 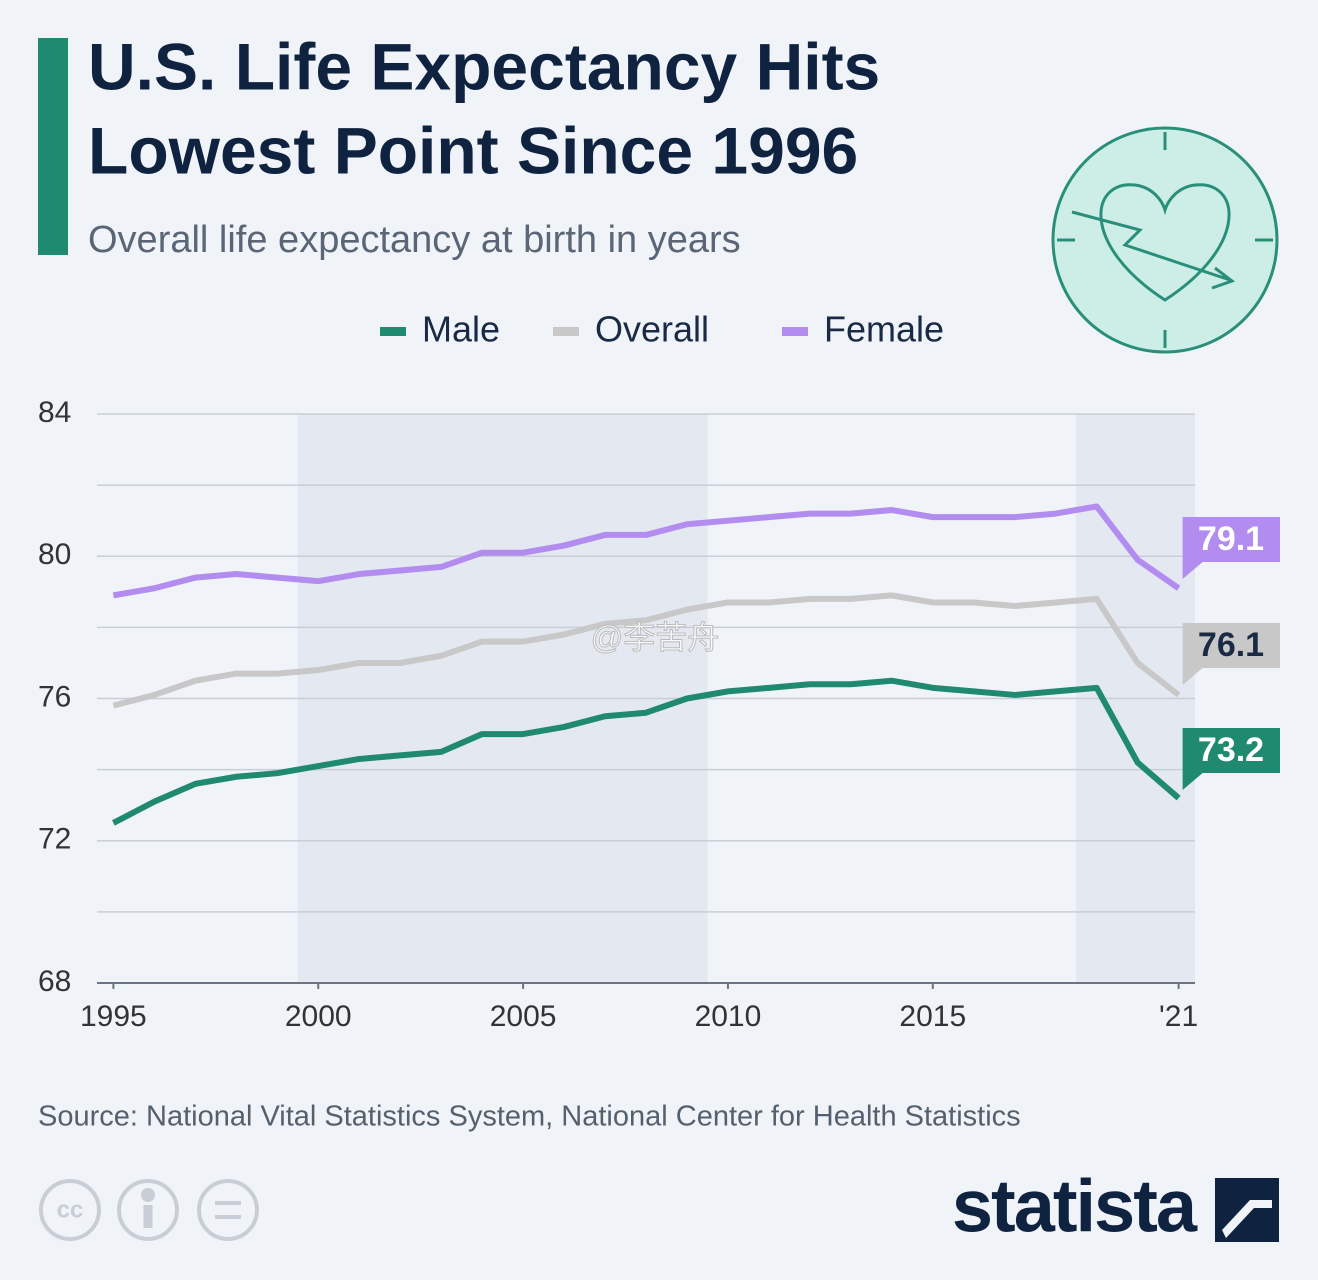 I want to click on x-tick-label: '21, so click(x=1178, y=1016).